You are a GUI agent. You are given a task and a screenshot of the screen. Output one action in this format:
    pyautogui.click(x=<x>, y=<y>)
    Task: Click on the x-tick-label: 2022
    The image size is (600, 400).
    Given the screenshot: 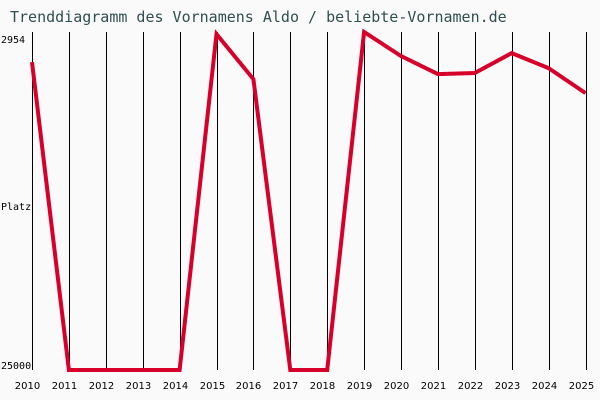 What is the action you would take?
    pyautogui.click(x=470, y=386)
    